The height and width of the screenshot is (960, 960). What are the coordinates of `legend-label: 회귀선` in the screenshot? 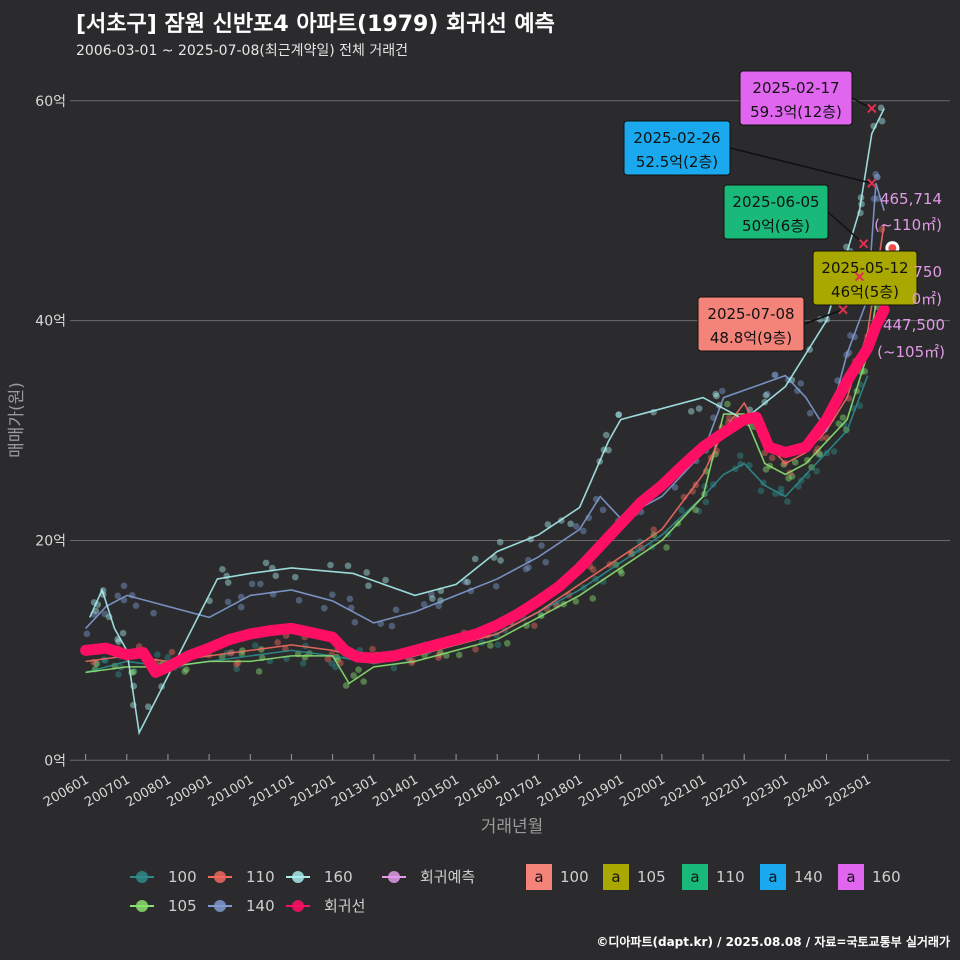 It's located at (344, 906).